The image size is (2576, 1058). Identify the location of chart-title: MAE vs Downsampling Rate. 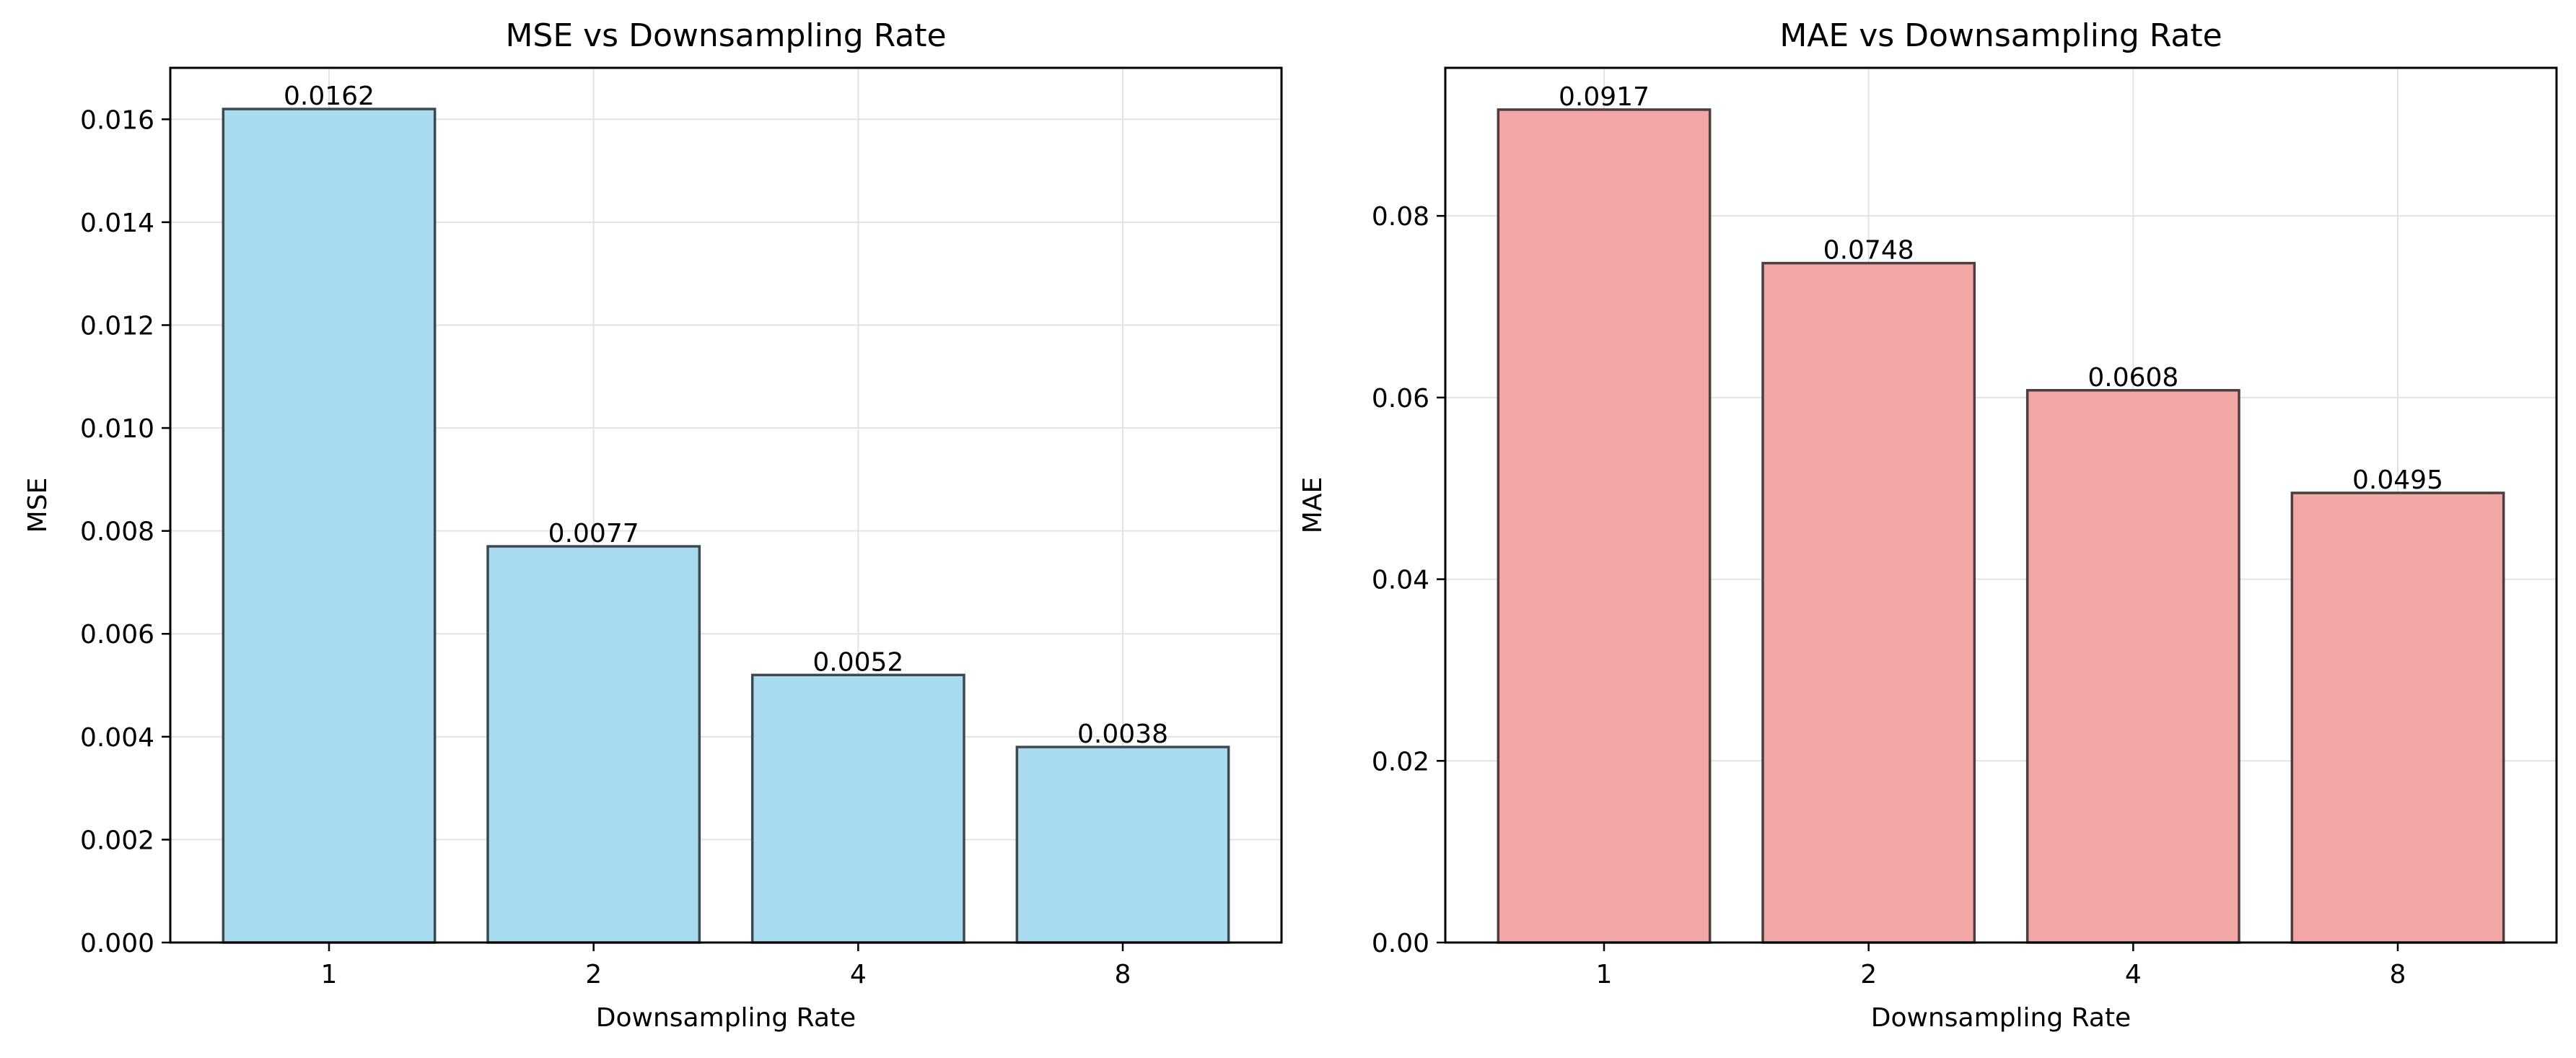
(2000, 35).